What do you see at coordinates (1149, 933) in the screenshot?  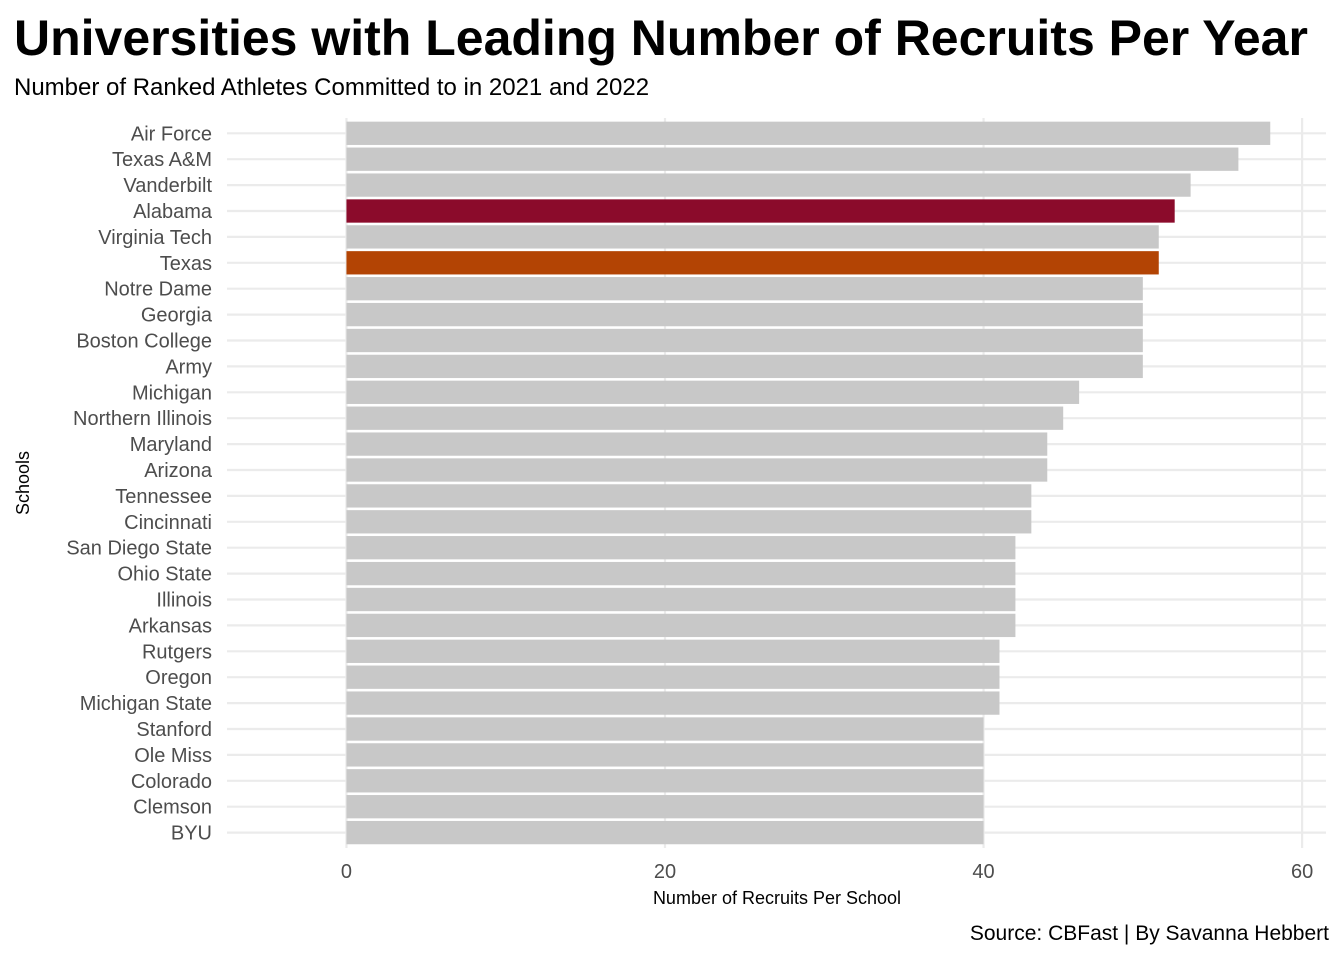 I see `chart-caption: Source: CBFast | By Savanna Hebbert` at bounding box center [1149, 933].